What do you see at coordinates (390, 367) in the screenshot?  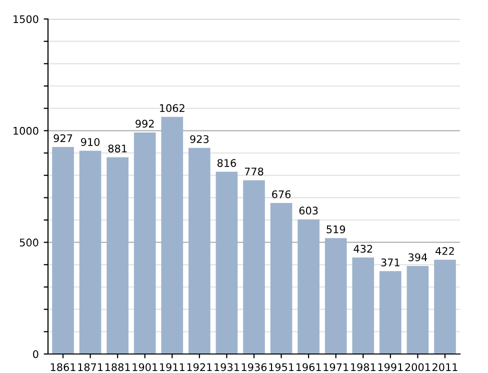 I see `x-tick-label: 1991` at bounding box center [390, 367].